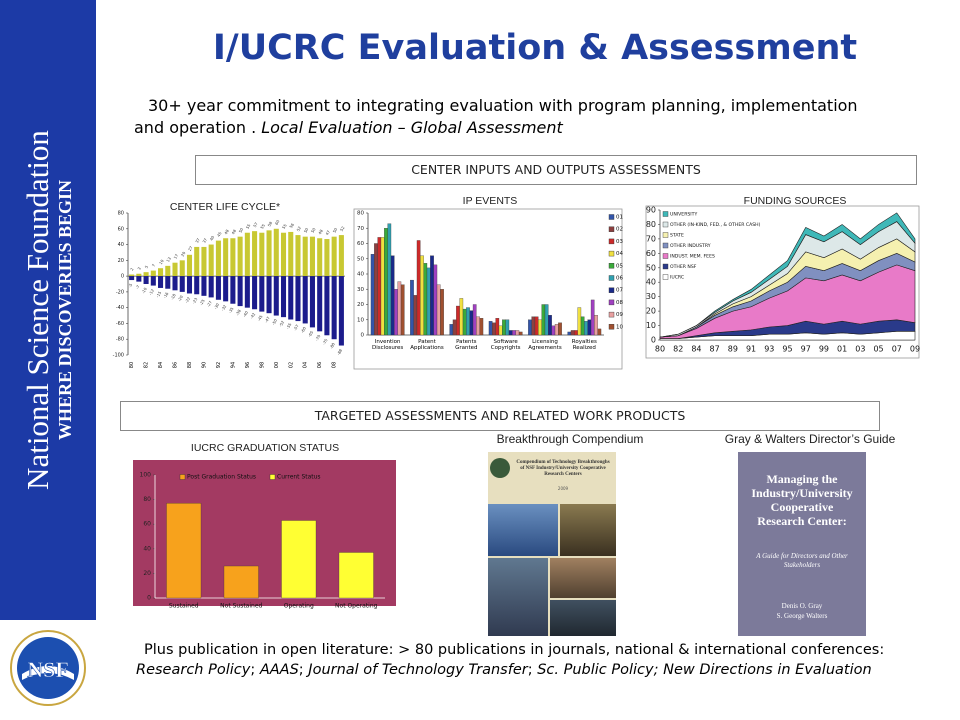 The height and width of the screenshot is (720, 960). I want to click on x-tick-label: 95, so click(787, 349).